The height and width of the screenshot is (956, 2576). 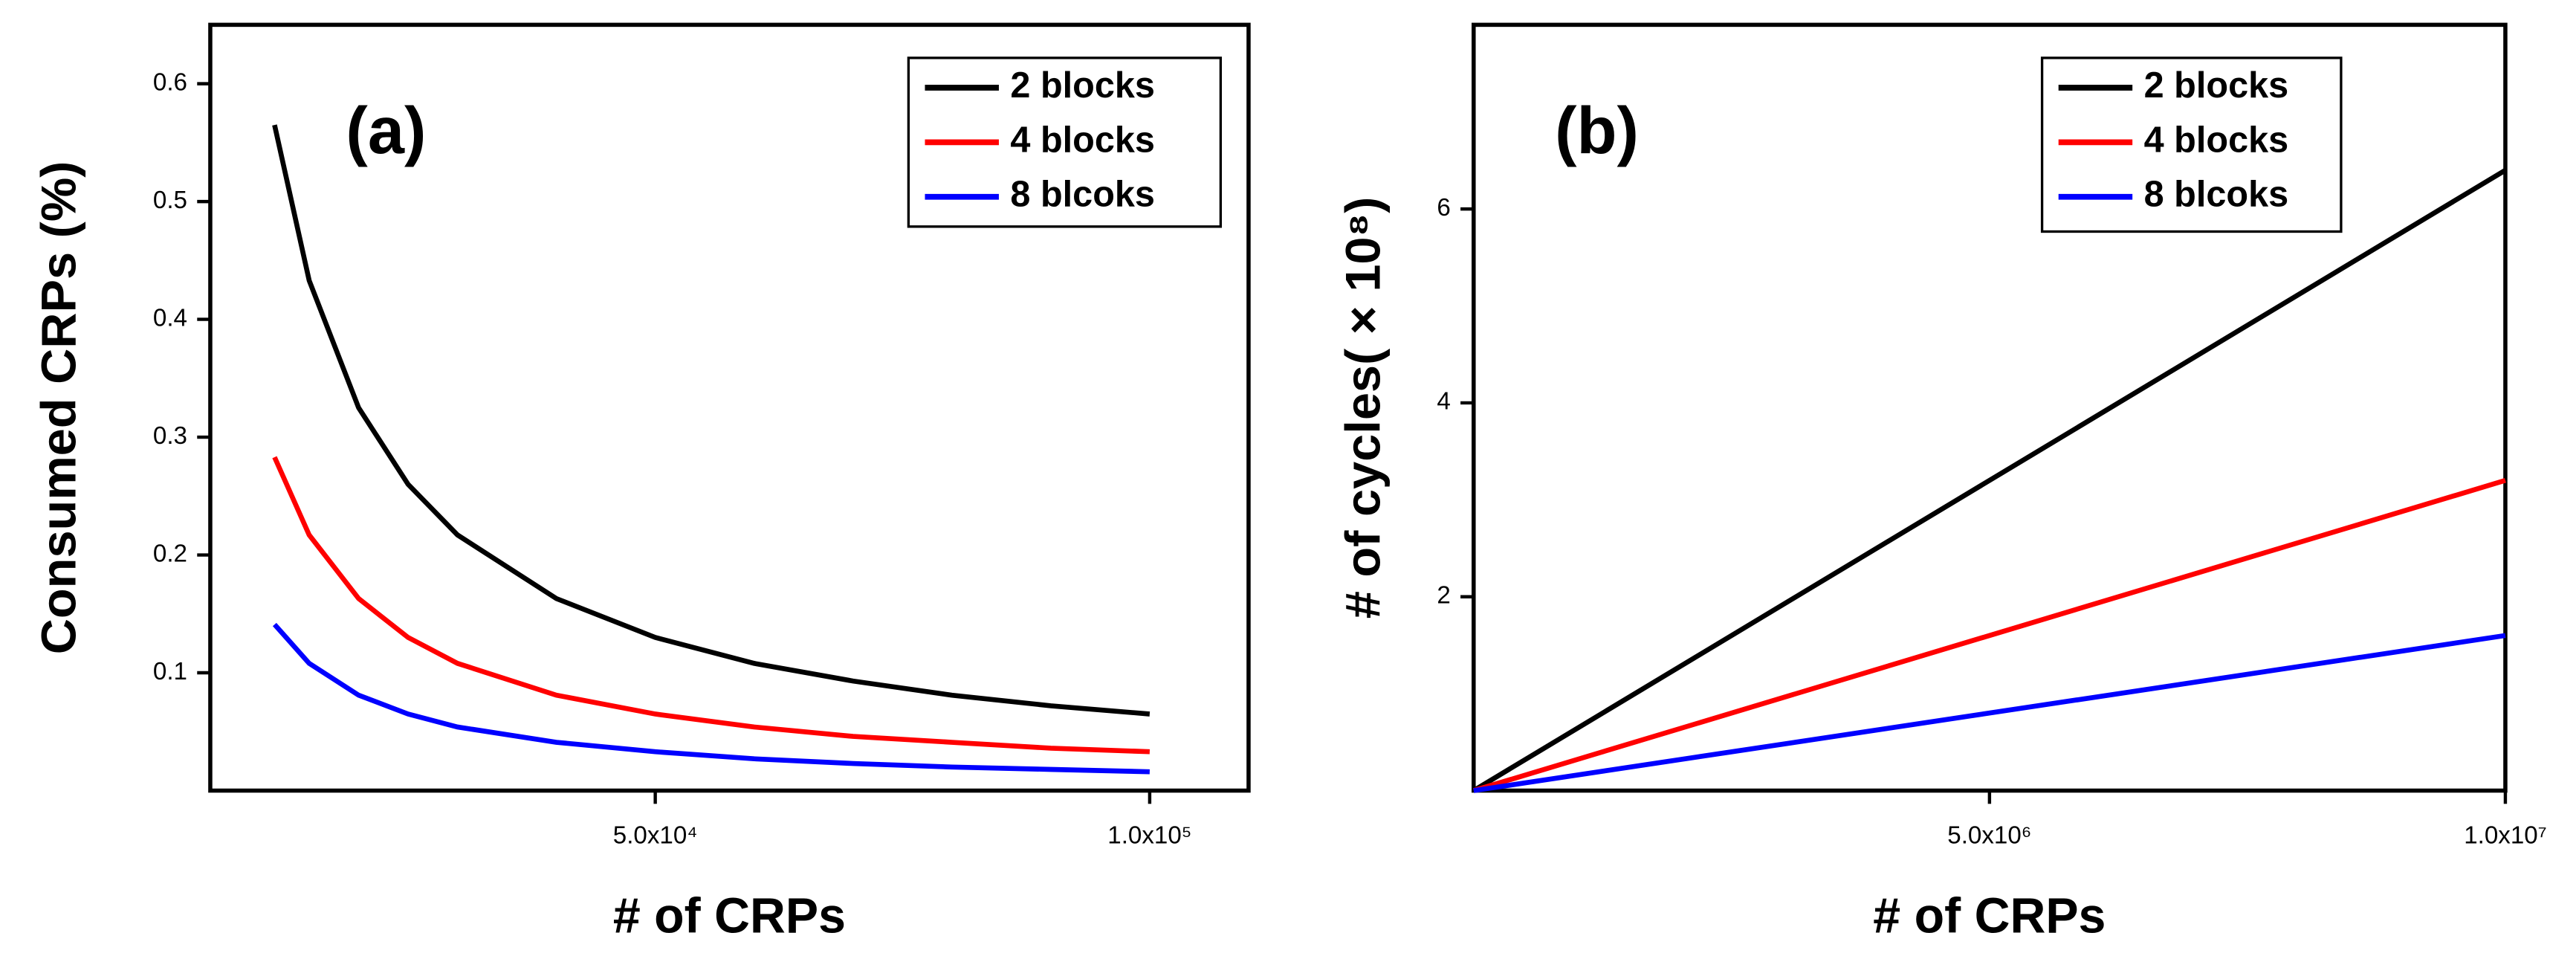 I want to click on x-tick-label: 1.0x10⁵, so click(x=1149, y=836).